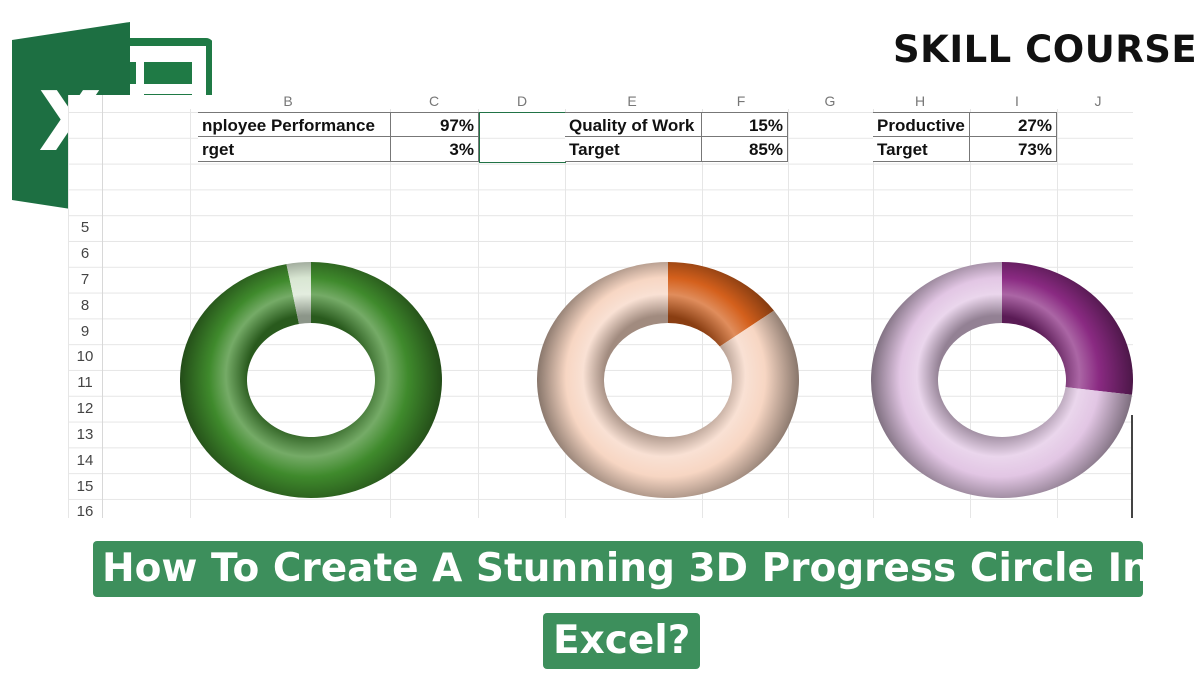  What do you see at coordinates (921, 124) in the screenshot?
I see `table3-label-row1: Productive` at bounding box center [921, 124].